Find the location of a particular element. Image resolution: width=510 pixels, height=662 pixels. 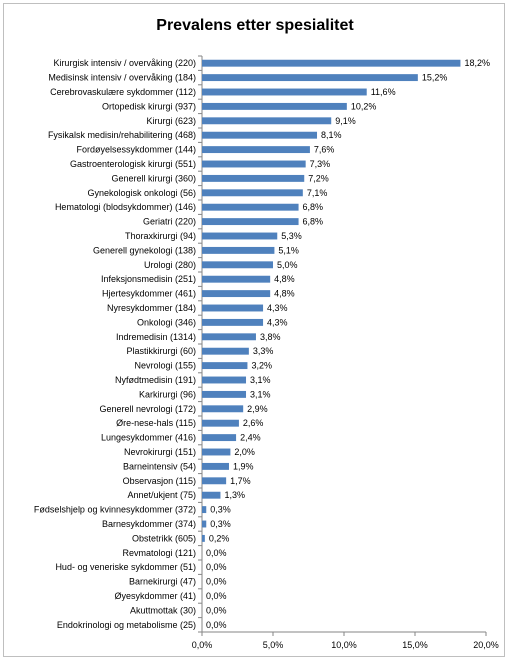

value-label: 2,6% is located at coordinates (253, 423).